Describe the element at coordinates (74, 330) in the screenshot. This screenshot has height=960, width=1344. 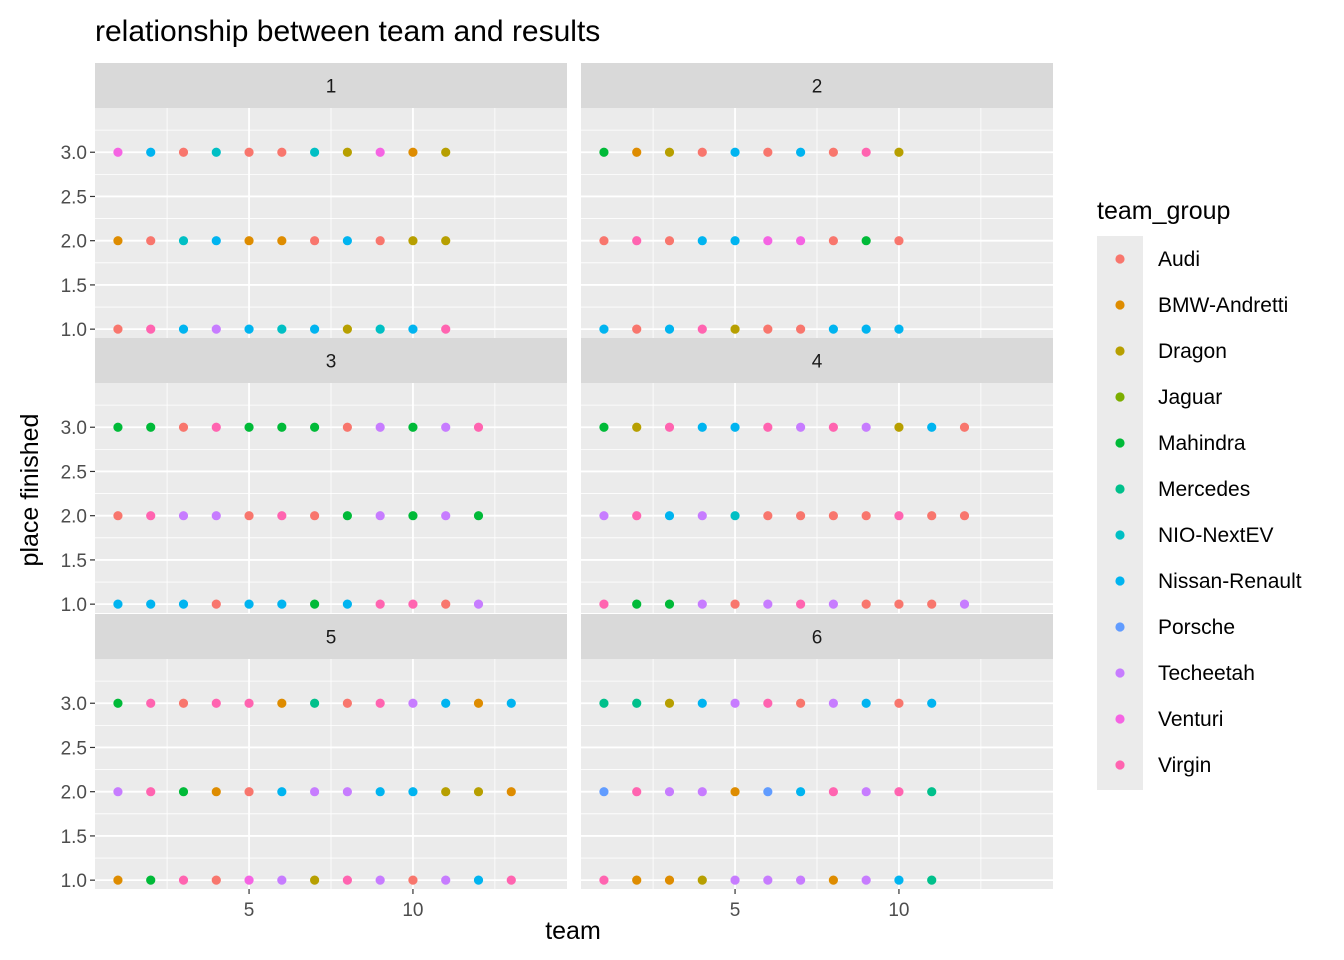
I see `y-tick-label: 1.0` at that location.